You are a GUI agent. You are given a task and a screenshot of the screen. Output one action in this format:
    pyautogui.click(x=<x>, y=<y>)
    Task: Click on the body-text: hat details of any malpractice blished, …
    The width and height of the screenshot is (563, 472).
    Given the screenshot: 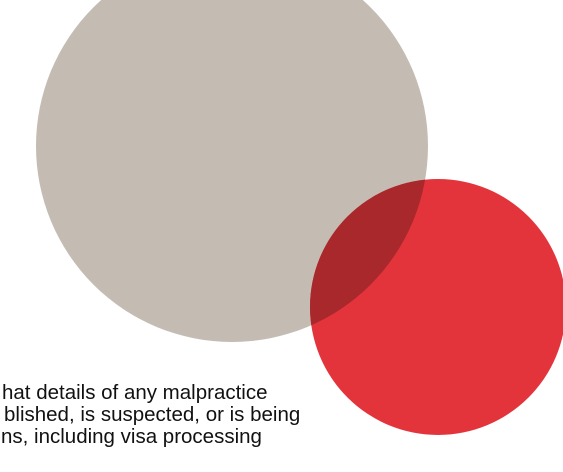 What is the action you would take?
    pyautogui.click(x=281, y=415)
    